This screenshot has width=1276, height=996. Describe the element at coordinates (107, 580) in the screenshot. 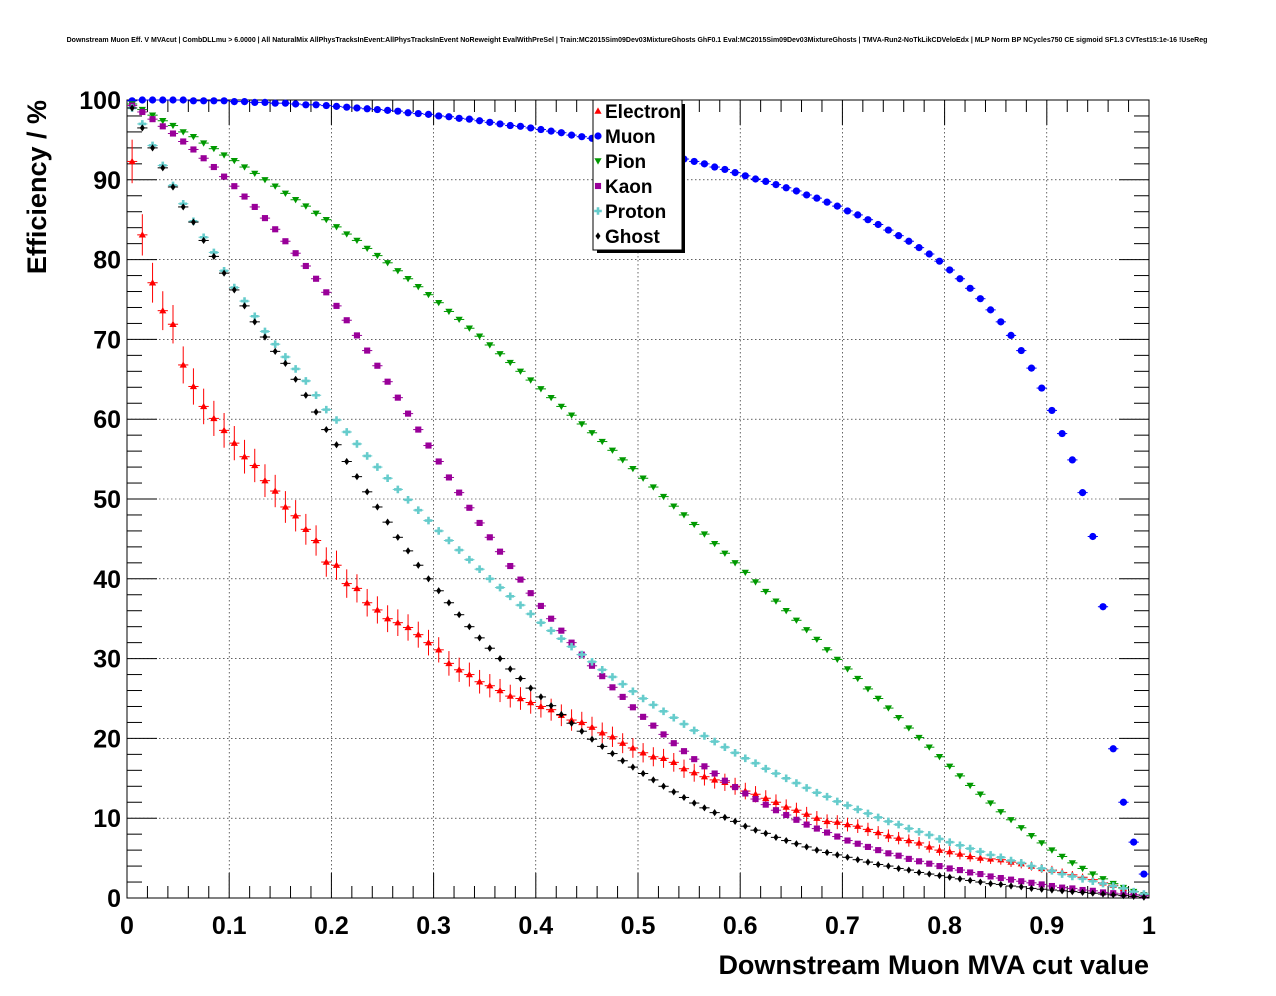

I see `y-tick-label: 40` at that location.